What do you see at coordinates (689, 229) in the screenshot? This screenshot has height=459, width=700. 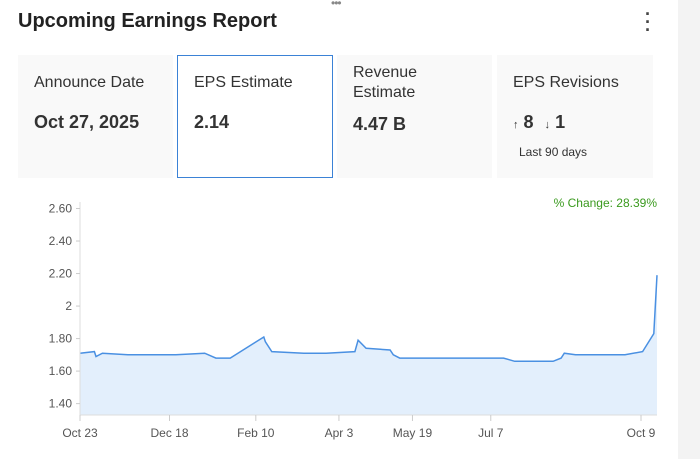 I see `scrollbar-gutter` at bounding box center [689, 229].